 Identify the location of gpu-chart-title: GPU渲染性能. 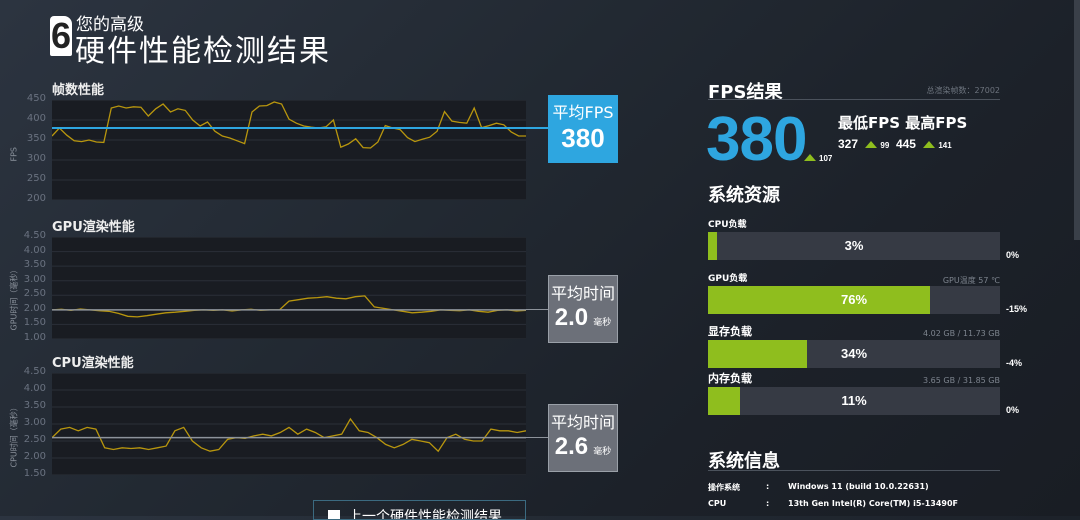
(93, 227).